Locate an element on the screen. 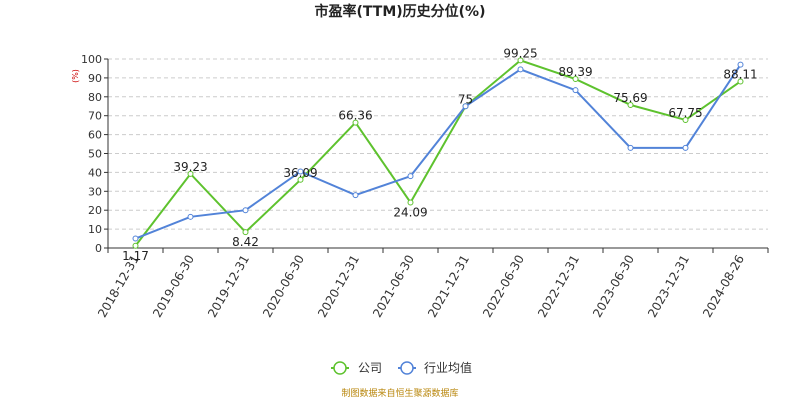 This screenshot has height=404, width=800. y-tick-label: 50 is located at coordinates (95, 154).